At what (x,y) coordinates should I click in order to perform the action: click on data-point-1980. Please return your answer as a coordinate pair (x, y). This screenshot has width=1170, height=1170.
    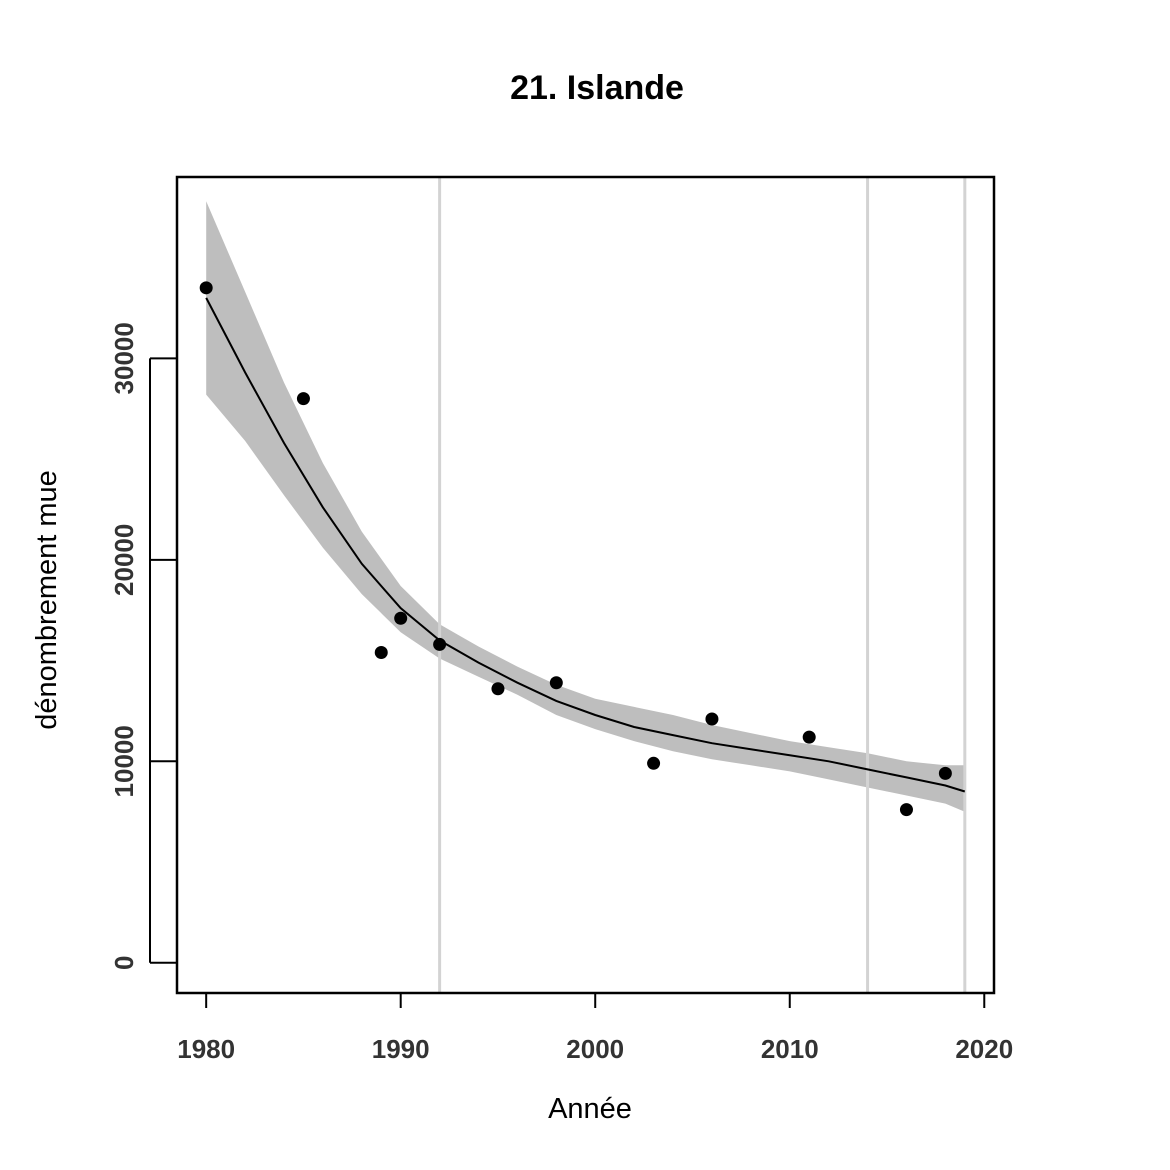
    Looking at the image, I should click on (206, 288).